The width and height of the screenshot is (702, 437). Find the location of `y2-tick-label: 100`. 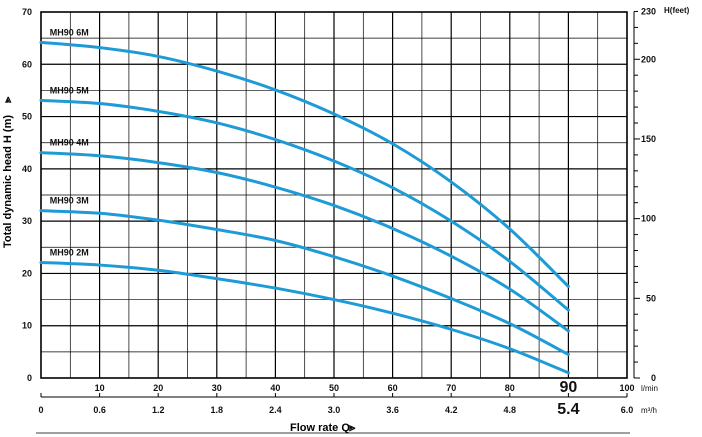

y2-tick-label: 100 is located at coordinates (648, 219).